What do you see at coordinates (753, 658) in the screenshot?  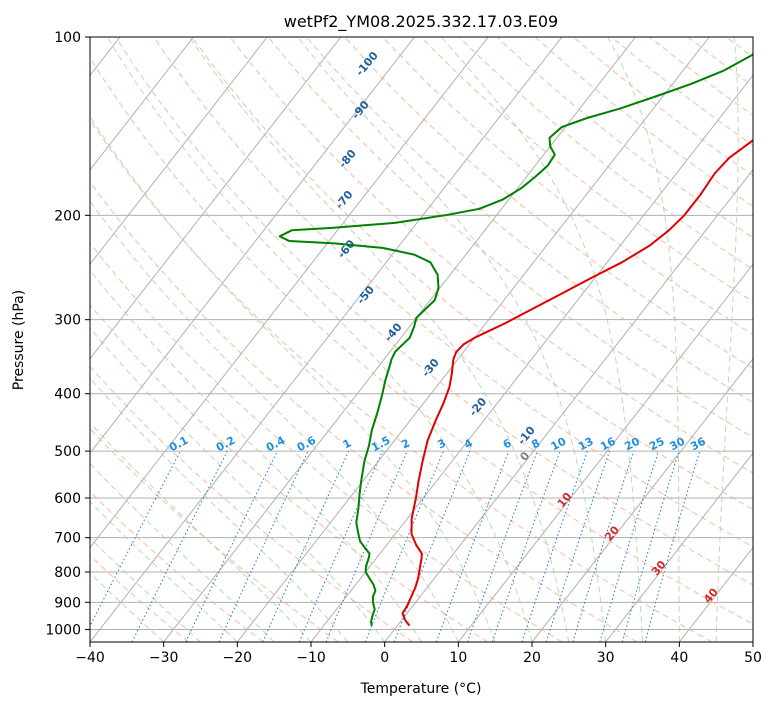 I see `x-tick-label: 50` at bounding box center [753, 658].